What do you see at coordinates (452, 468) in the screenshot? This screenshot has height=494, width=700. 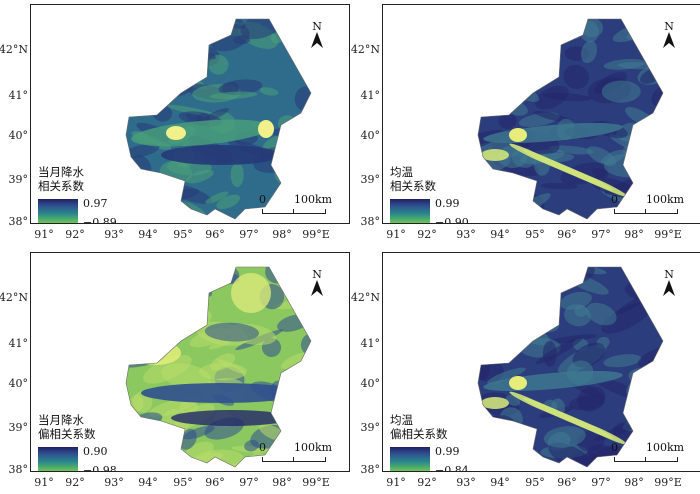 I see `legend-min-value: −0.84` at bounding box center [452, 468].